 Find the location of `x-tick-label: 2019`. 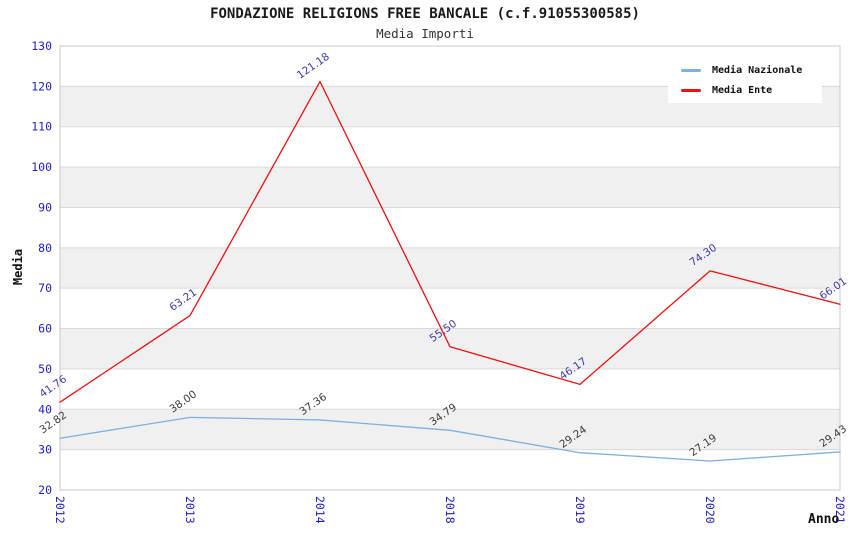

x-tick-label: 2019 is located at coordinates (580, 510).